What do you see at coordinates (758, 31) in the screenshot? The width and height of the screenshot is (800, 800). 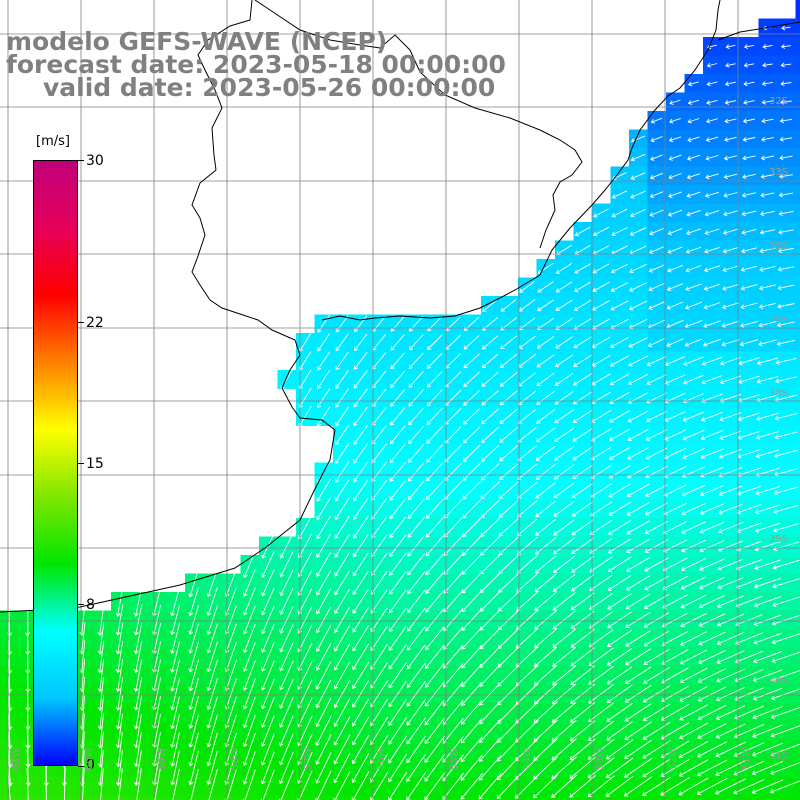 I see `coastline-path` at bounding box center [758, 31].